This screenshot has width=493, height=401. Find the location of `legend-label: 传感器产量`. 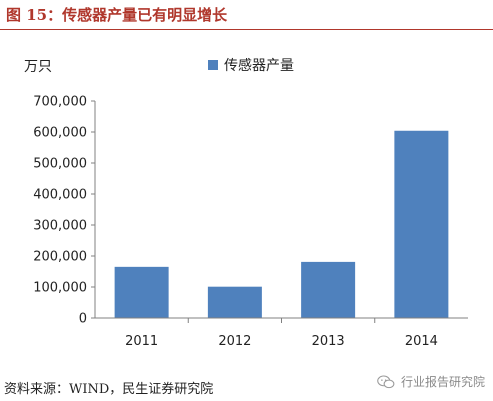

legend-label: 传感器产量 is located at coordinates (259, 66).